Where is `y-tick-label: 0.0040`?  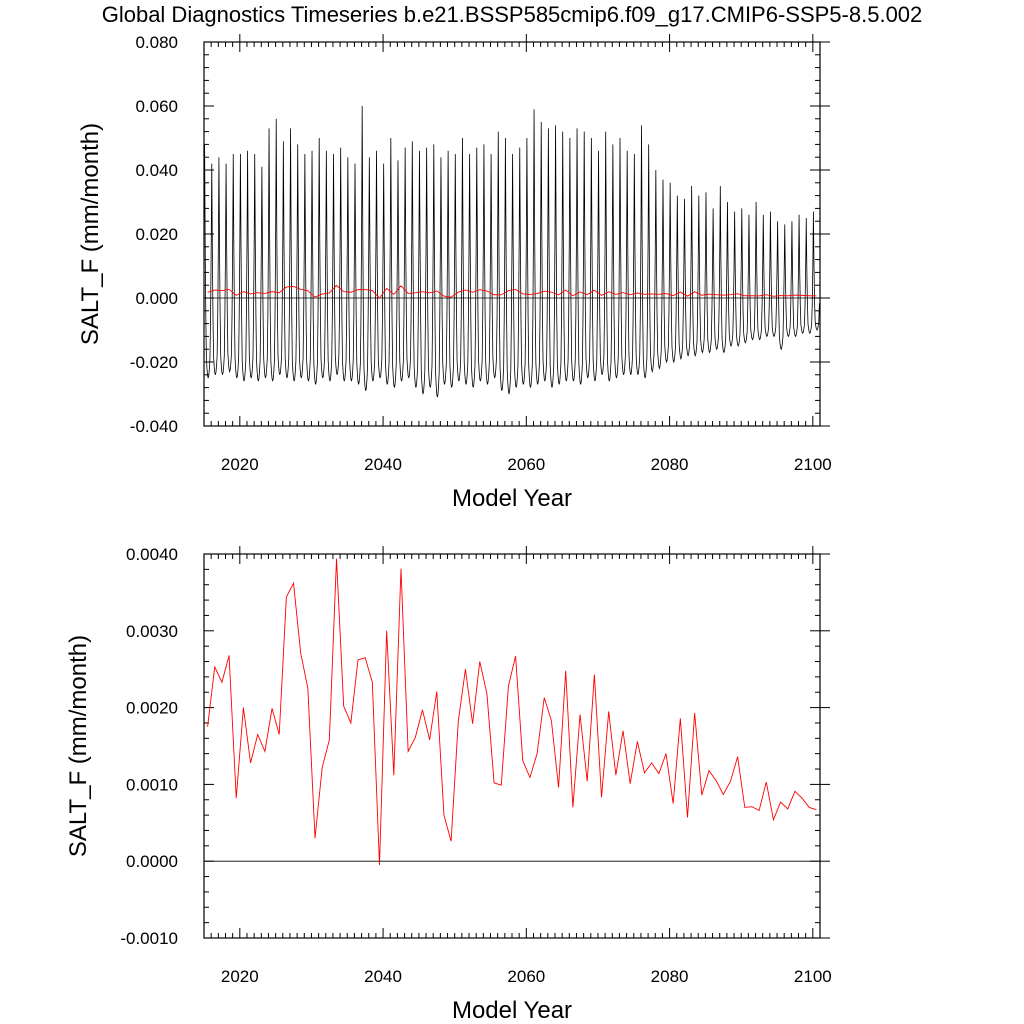 y-tick-label: 0.0040 is located at coordinates (152, 554).